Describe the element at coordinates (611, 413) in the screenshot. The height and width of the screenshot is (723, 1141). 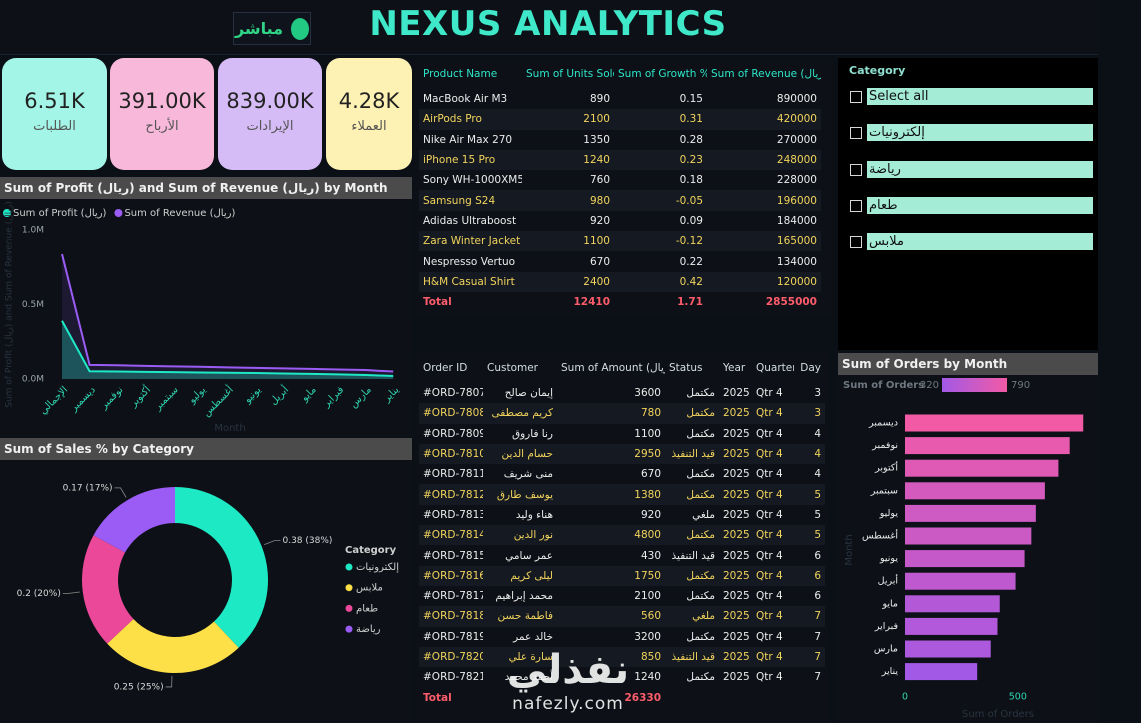
I see `table-cell: 780` at that location.